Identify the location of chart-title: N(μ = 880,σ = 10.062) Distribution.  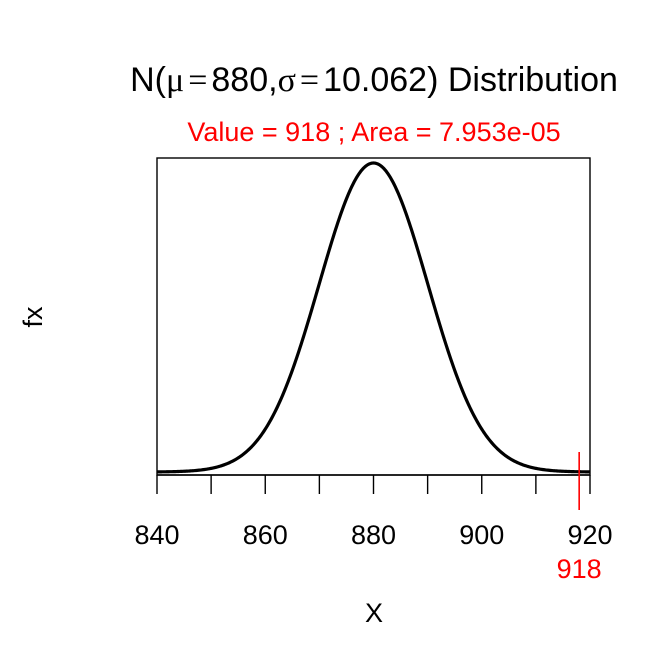
(374, 80).